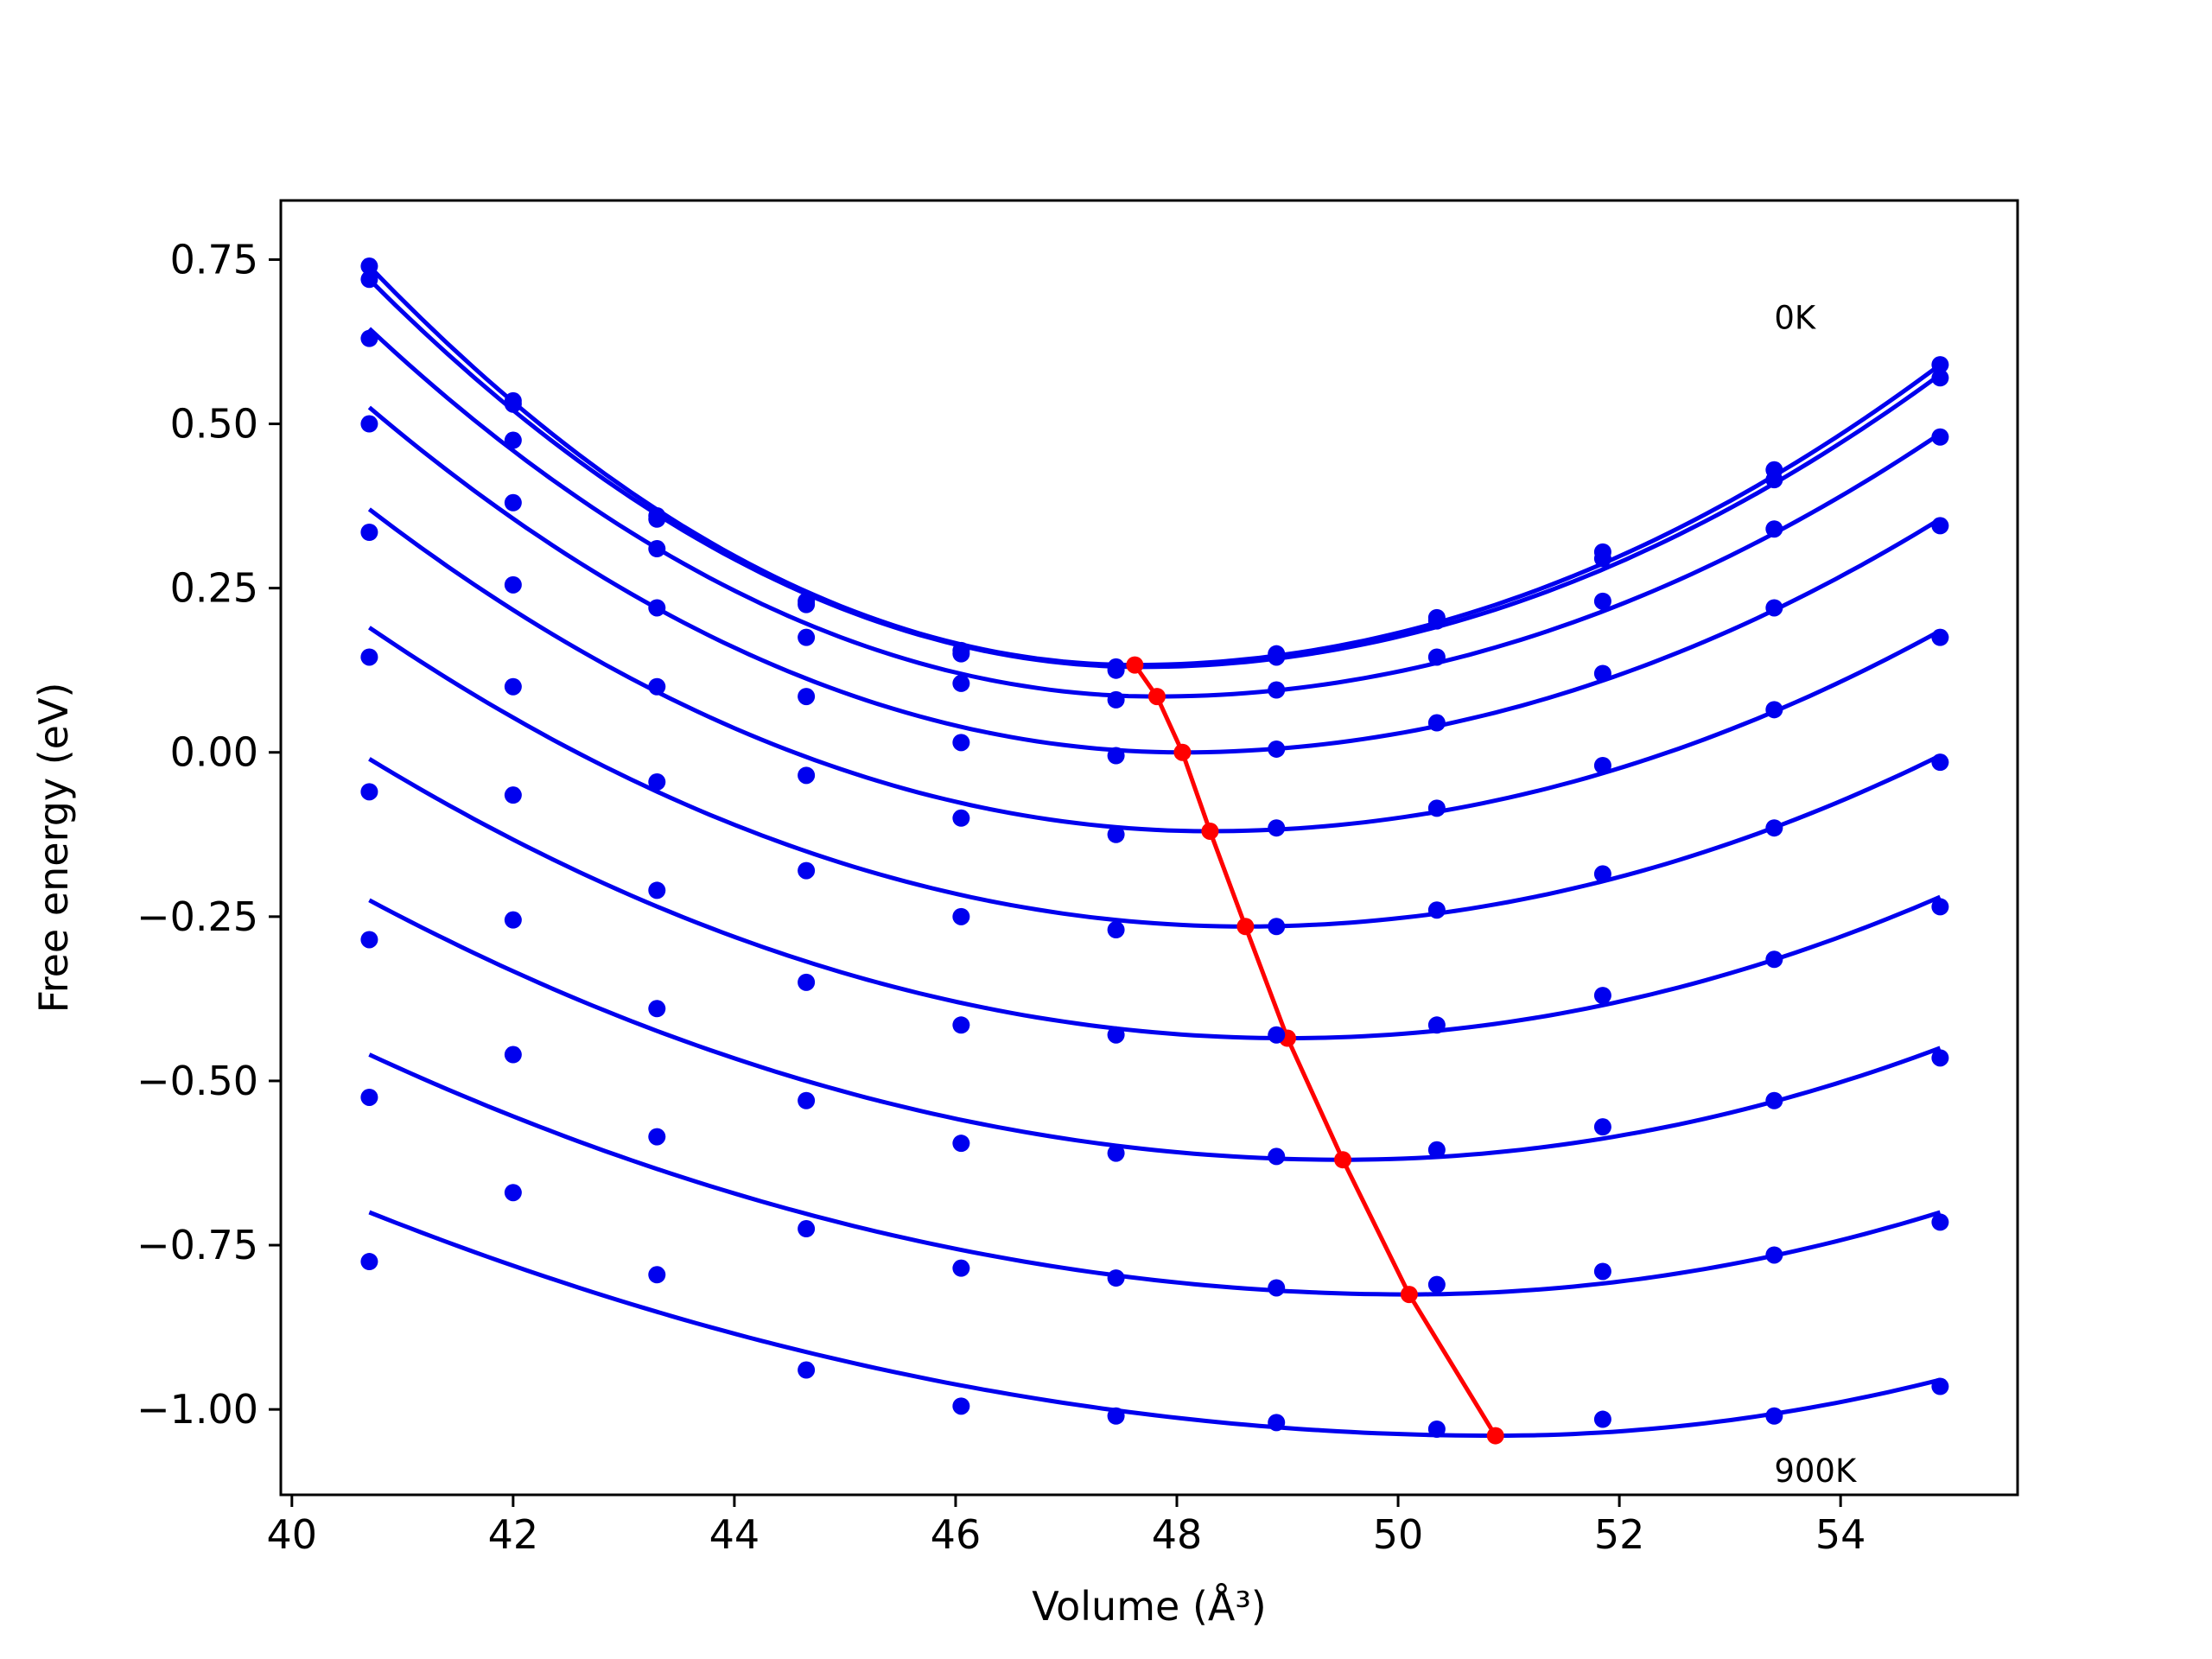 This screenshot has width=2212, height=1659. Describe the element at coordinates (956, 1534) in the screenshot. I see `x-tick-label: 46` at that location.